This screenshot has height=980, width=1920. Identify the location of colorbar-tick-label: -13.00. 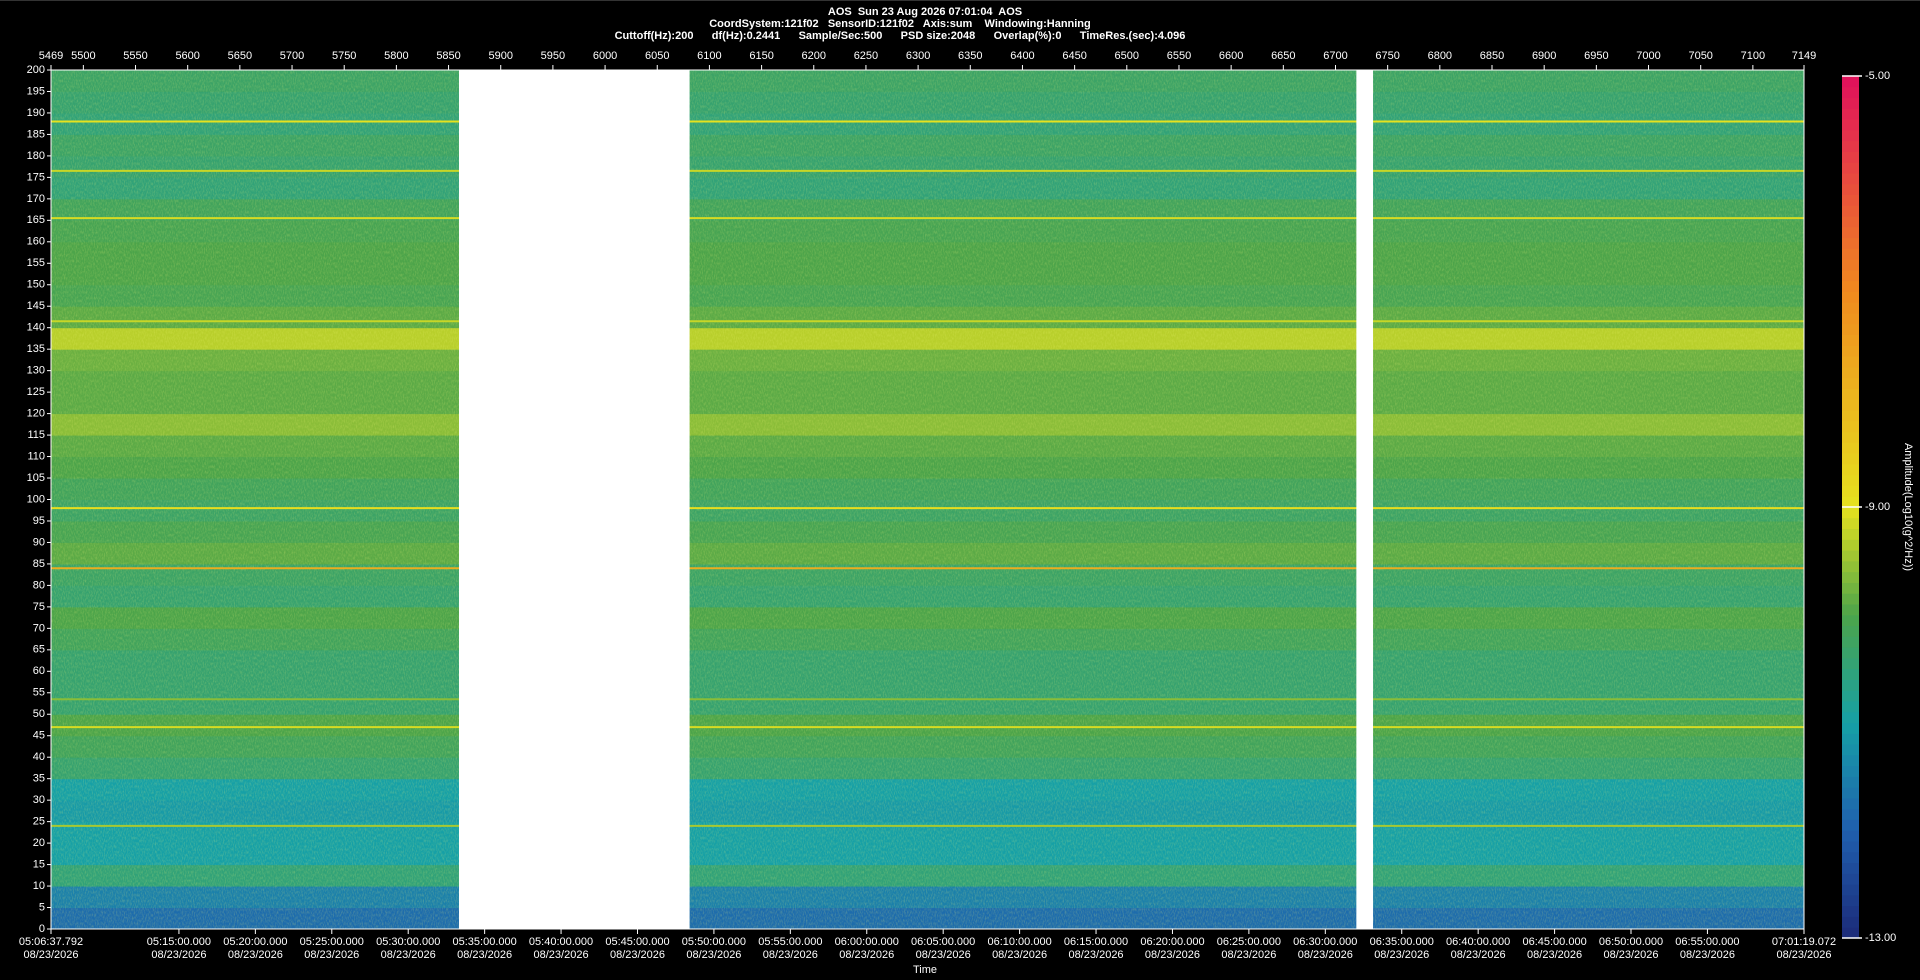
(1880, 938).